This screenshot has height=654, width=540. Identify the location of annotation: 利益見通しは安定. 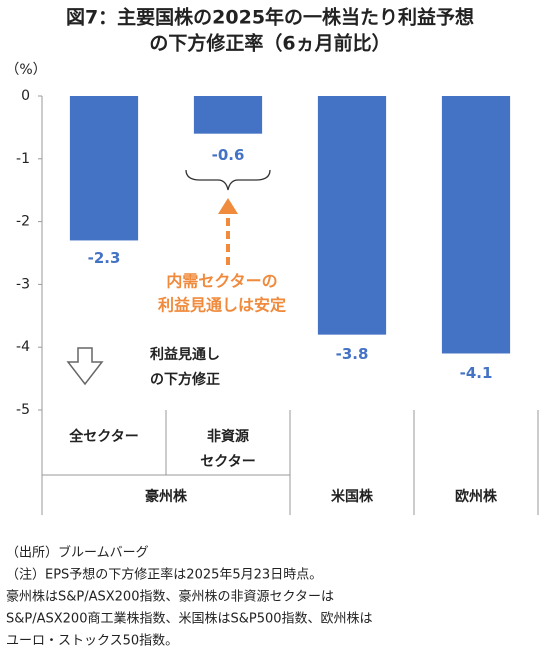
(222, 305).